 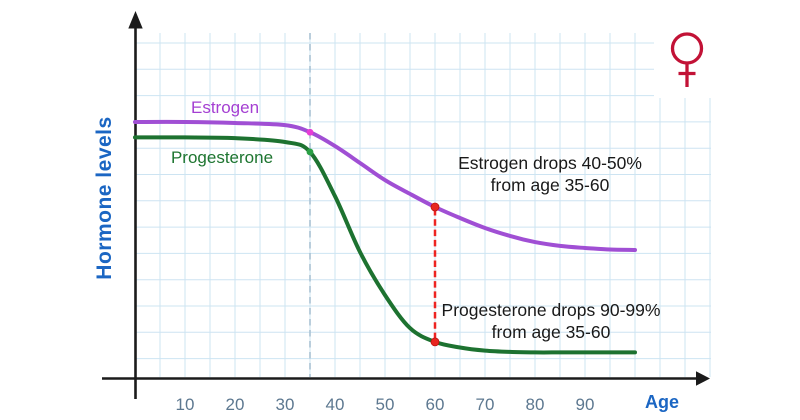 What do you see at coordinates (135, 20) in the screenshot?
I see `y-axis-arrow-icon` at bounding box center [135, 20].